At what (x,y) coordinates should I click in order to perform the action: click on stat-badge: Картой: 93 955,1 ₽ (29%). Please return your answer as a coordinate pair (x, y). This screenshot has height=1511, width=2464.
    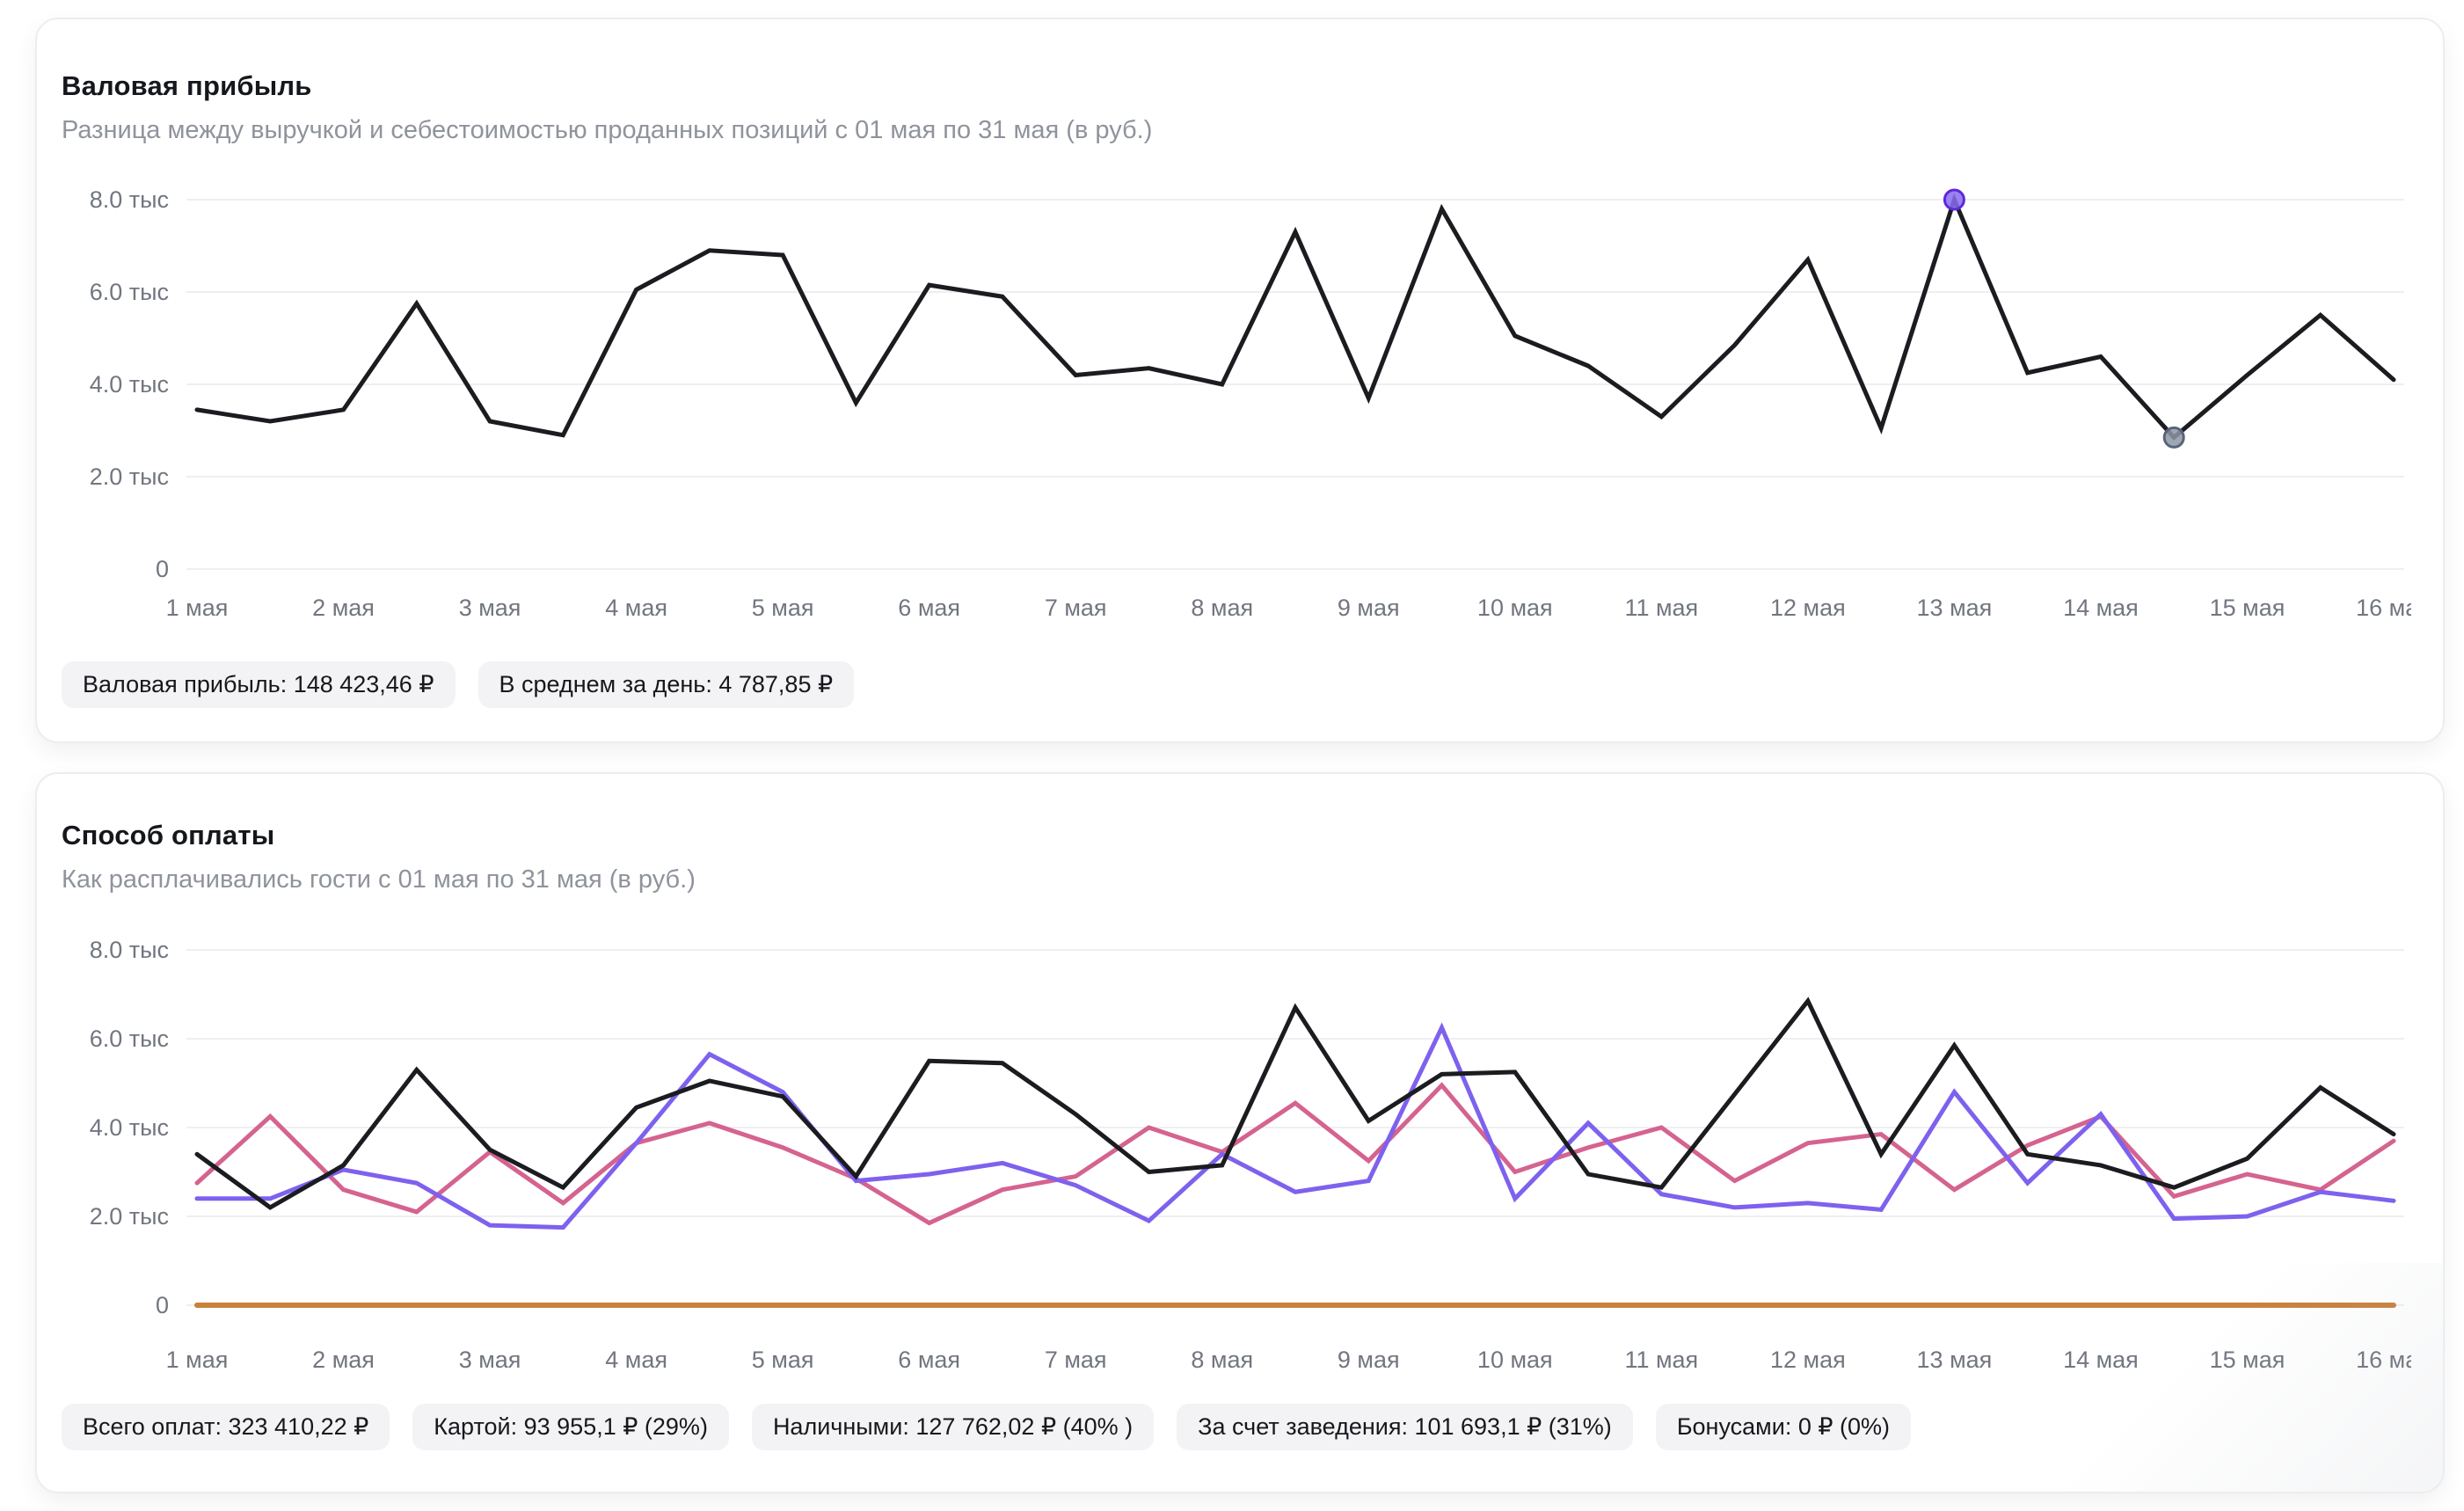
    Looking at the image, I should click on (570, 1427).